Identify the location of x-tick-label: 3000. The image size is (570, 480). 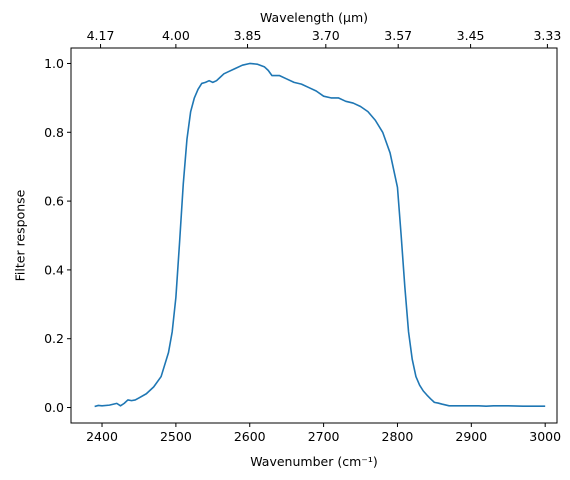
(545, 436).